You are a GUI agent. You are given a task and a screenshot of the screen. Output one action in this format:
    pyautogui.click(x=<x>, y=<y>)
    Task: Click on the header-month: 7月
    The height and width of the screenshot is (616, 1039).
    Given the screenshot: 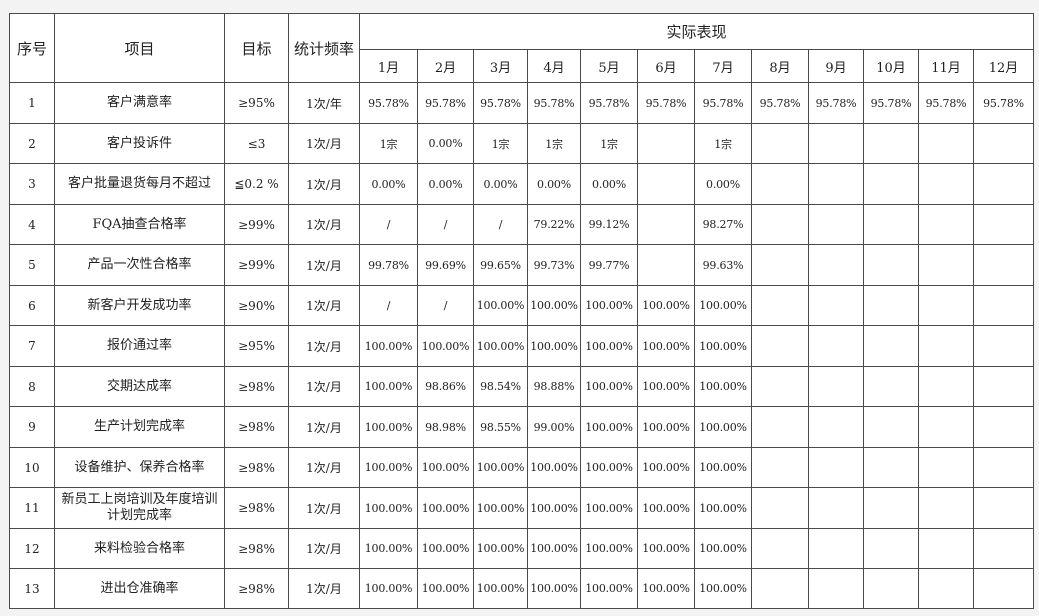 What is the action you would take?
    pyautogui.click(x=723, y=66)
    